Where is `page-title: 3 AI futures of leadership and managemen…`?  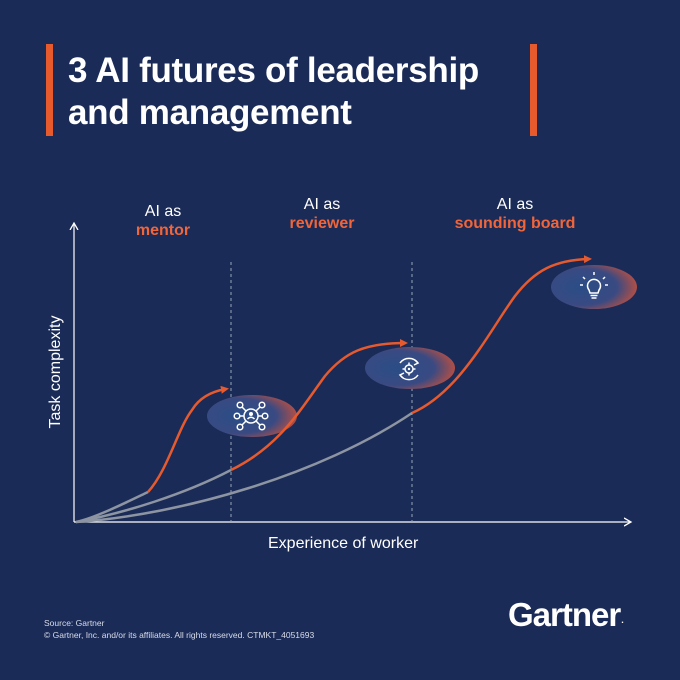
page-title: 3 AI futures of leadership and managemen… is located at coordinates (298, 92).